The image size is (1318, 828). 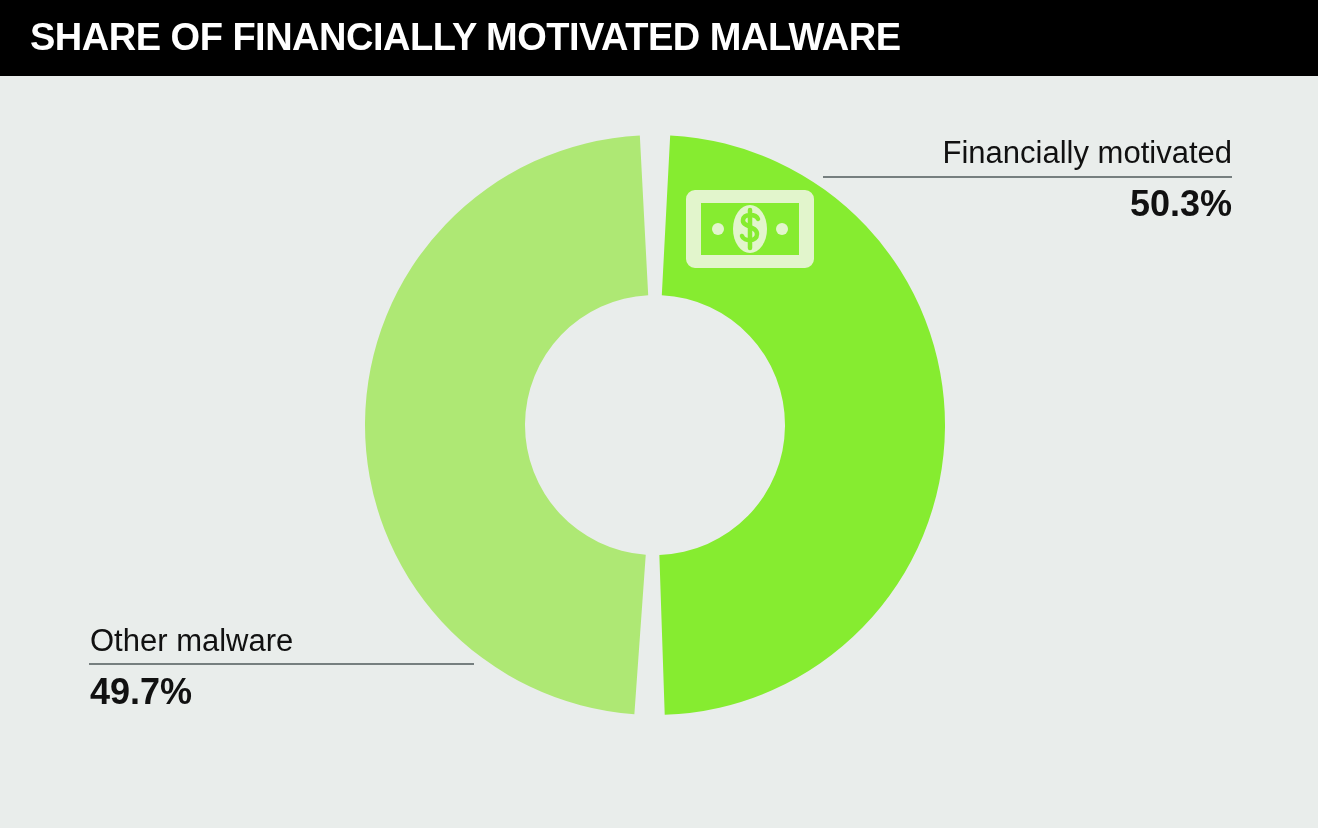 I want to click on slice-label: Other malware, so click(x=192, y=640).